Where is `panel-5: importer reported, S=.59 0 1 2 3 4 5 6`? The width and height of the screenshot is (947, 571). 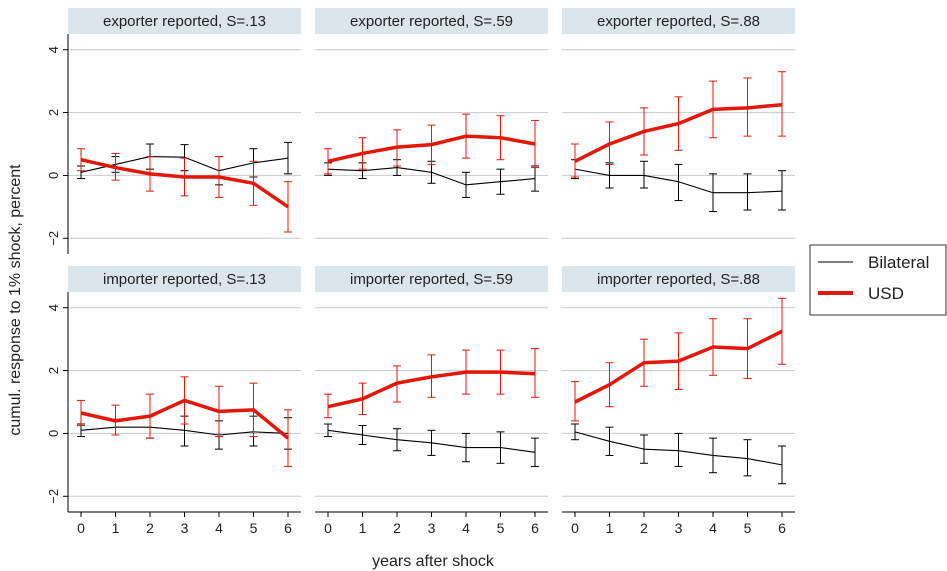 panel-5: importer reported, S=.59 0 1 2 3 4 5 6 is located at coordinates (431, 401).